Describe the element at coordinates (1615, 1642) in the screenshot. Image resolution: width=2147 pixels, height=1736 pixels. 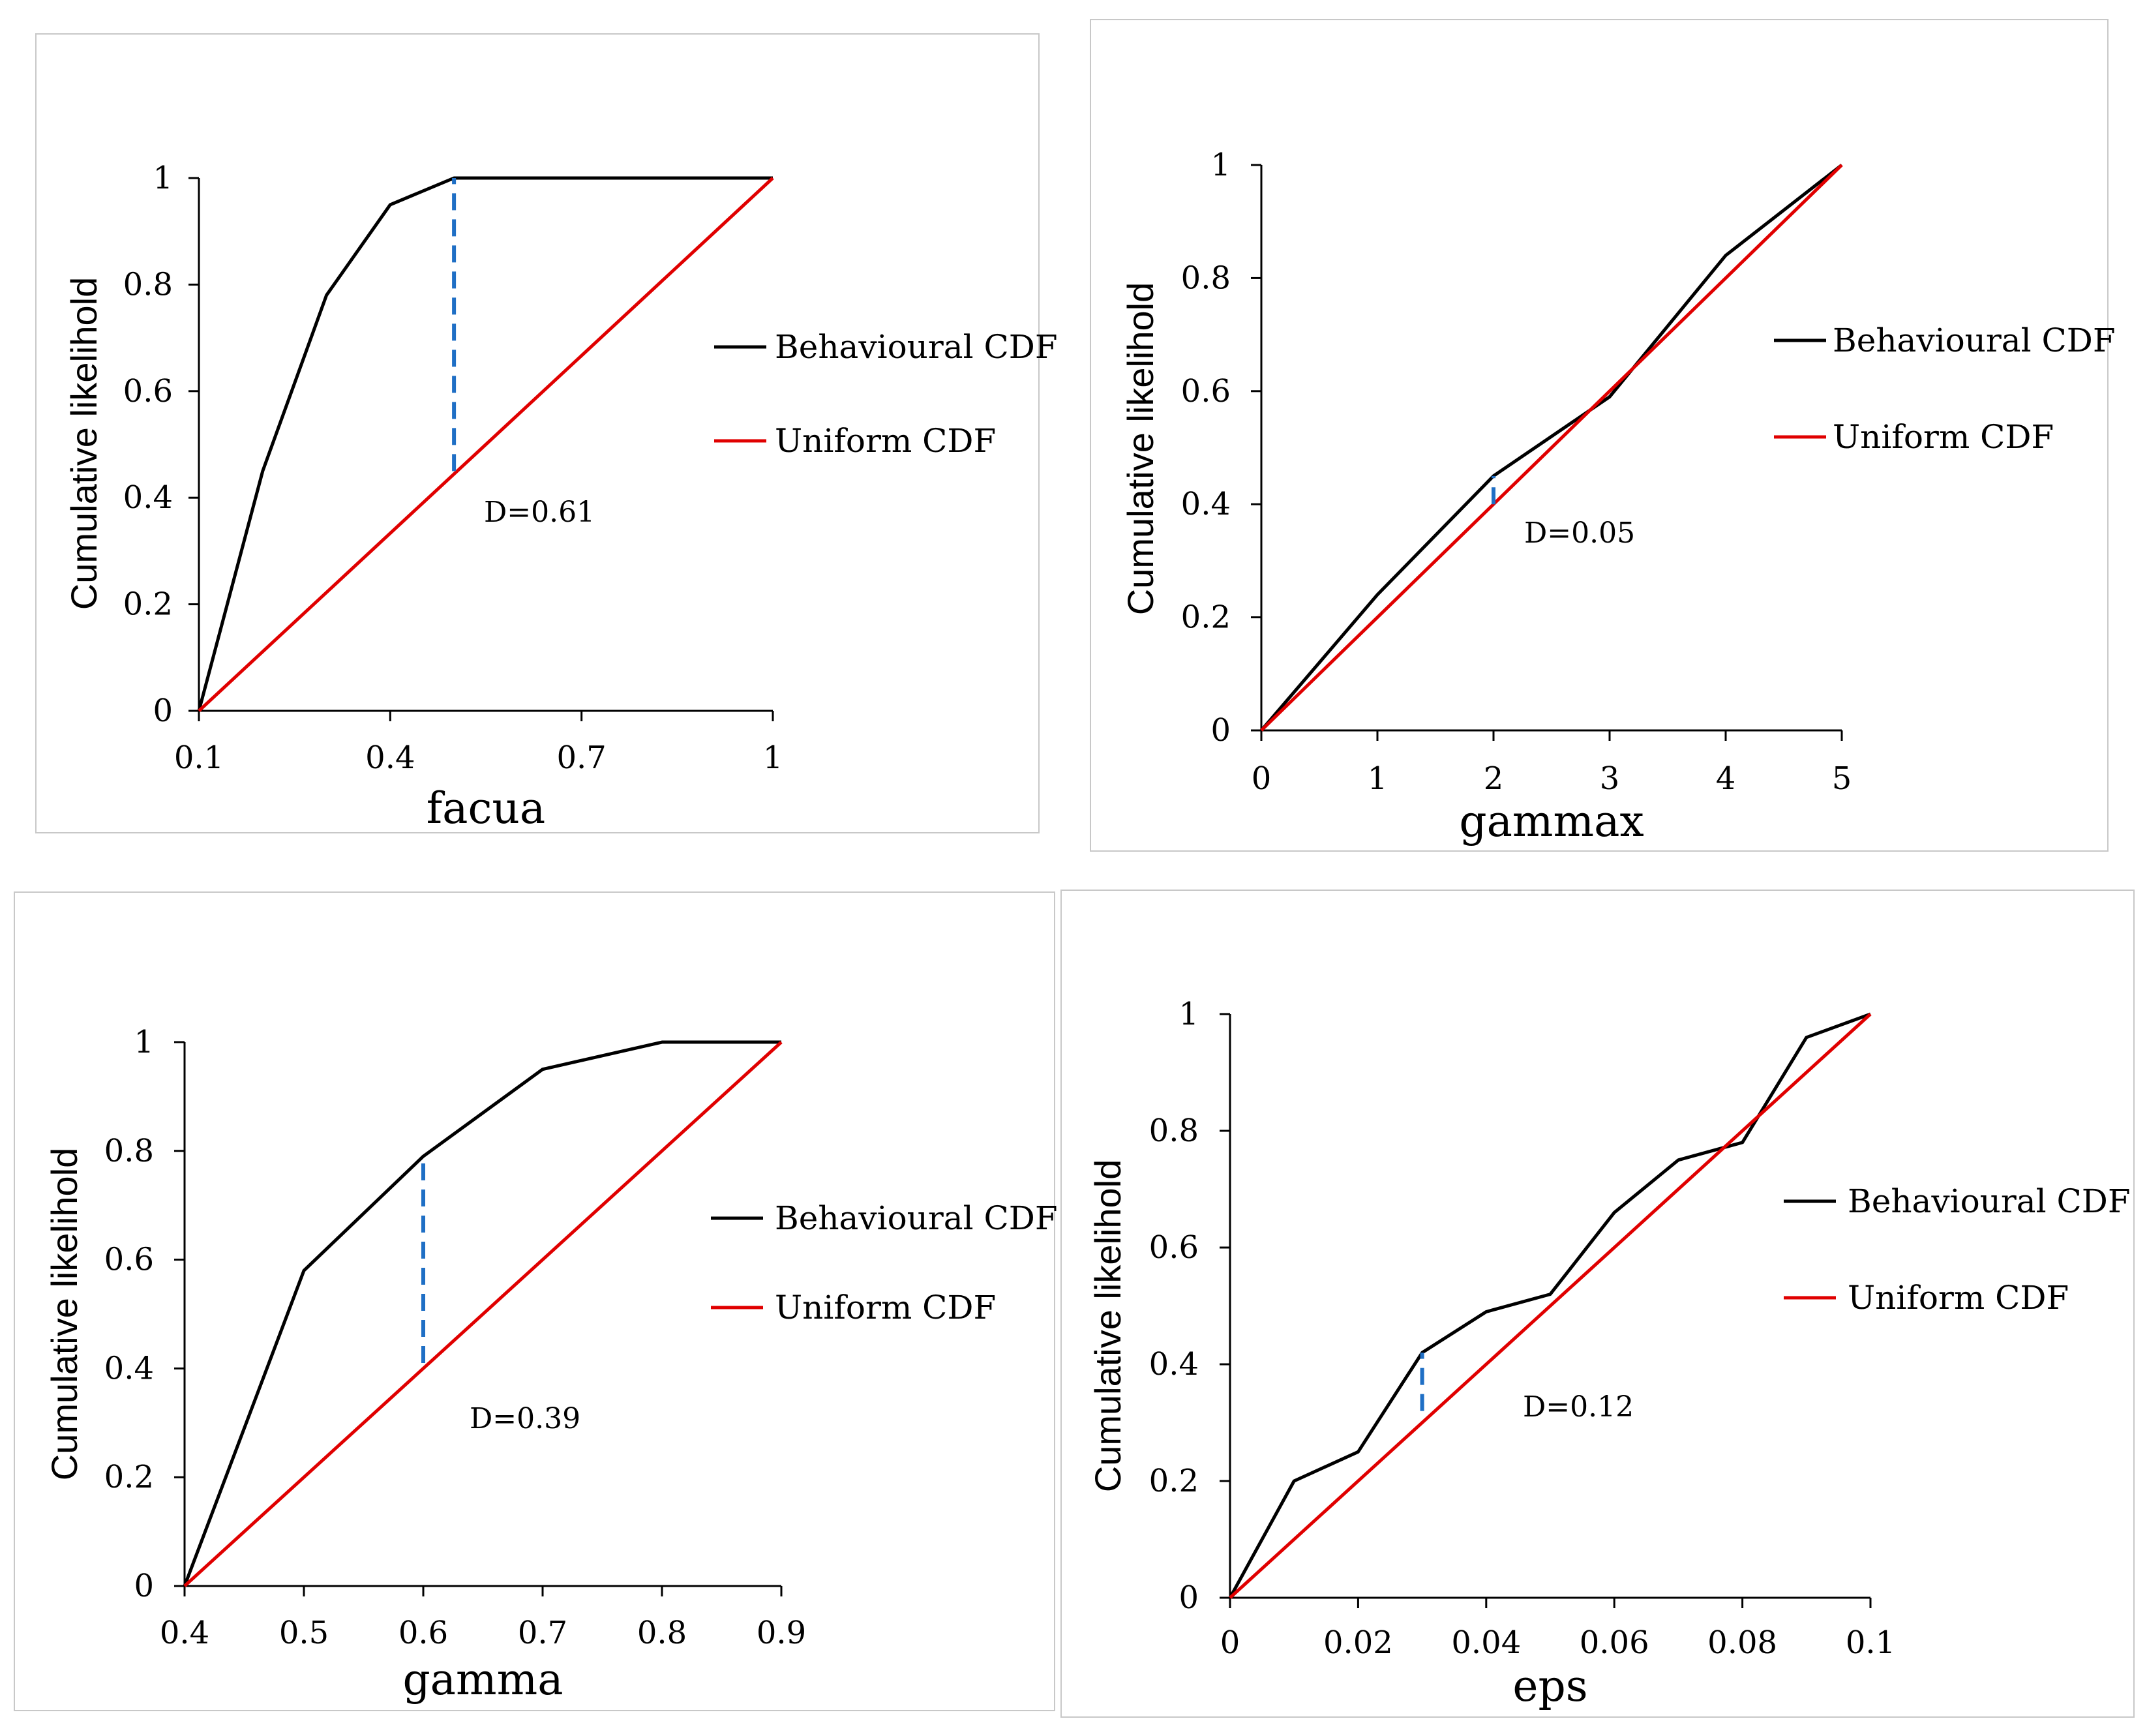
I see `x-tick-label: 0.06` at that location.